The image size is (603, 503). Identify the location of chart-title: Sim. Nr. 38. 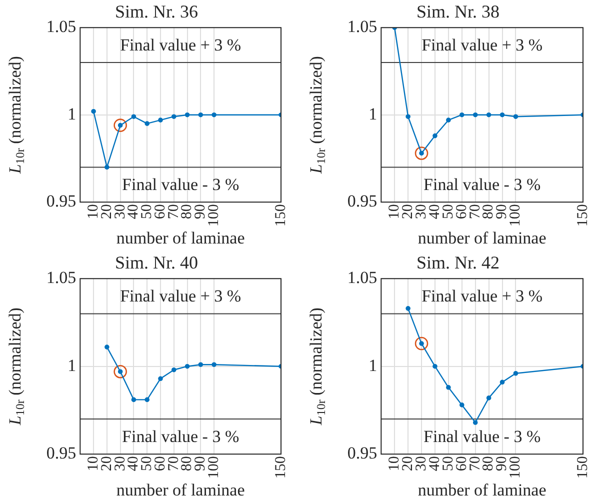
(458, 12).